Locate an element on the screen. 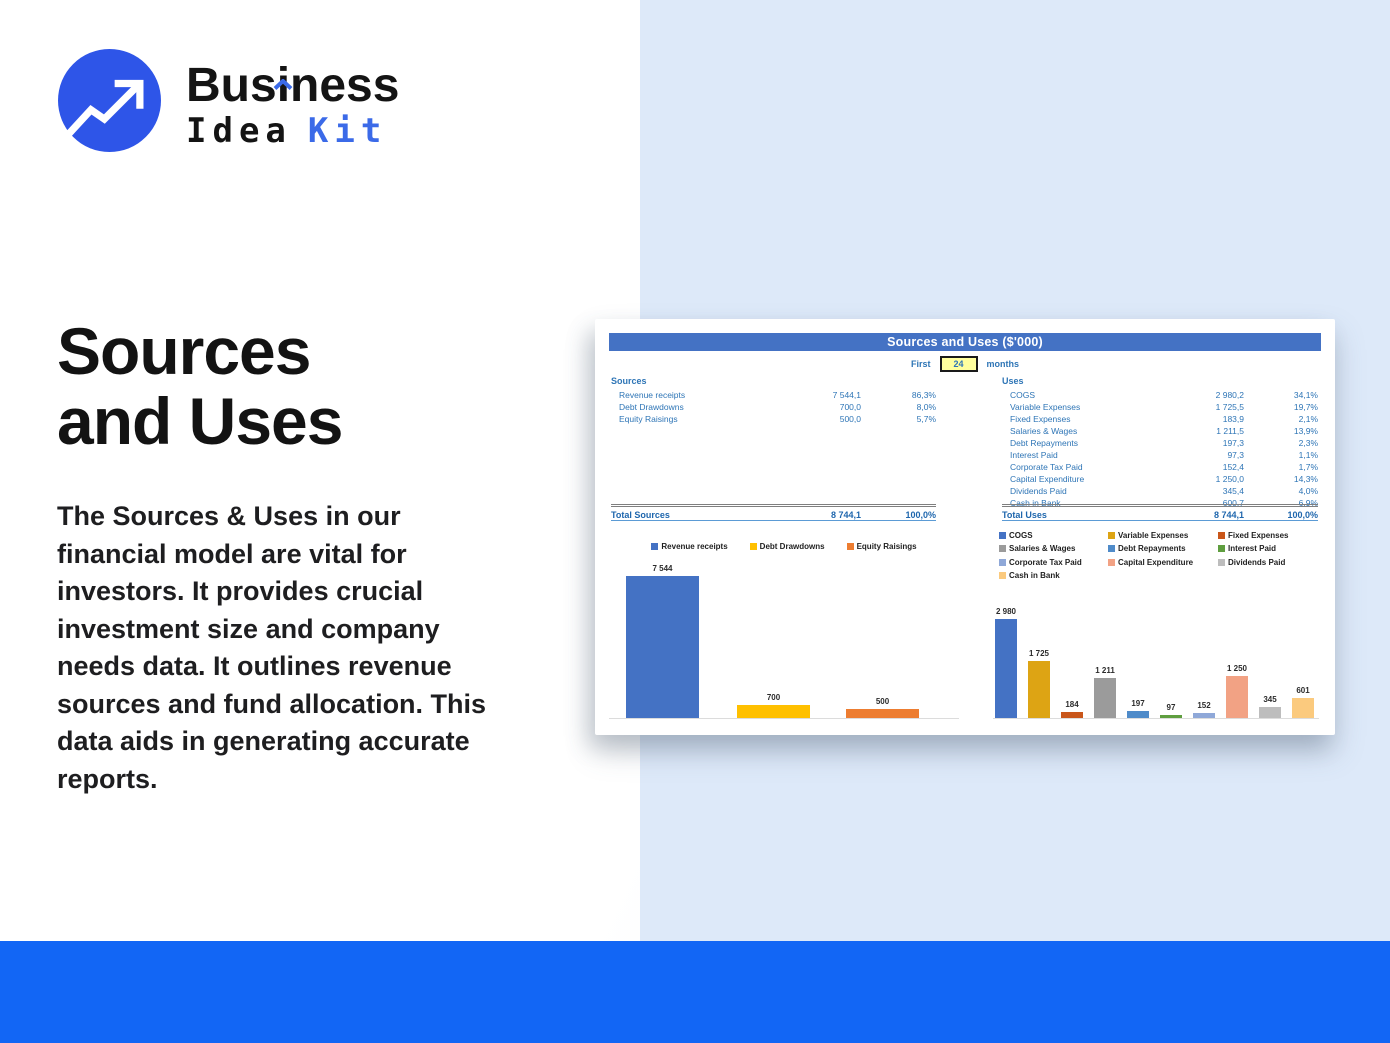  bottom-accent-bar is located at coordinates (695, 992).